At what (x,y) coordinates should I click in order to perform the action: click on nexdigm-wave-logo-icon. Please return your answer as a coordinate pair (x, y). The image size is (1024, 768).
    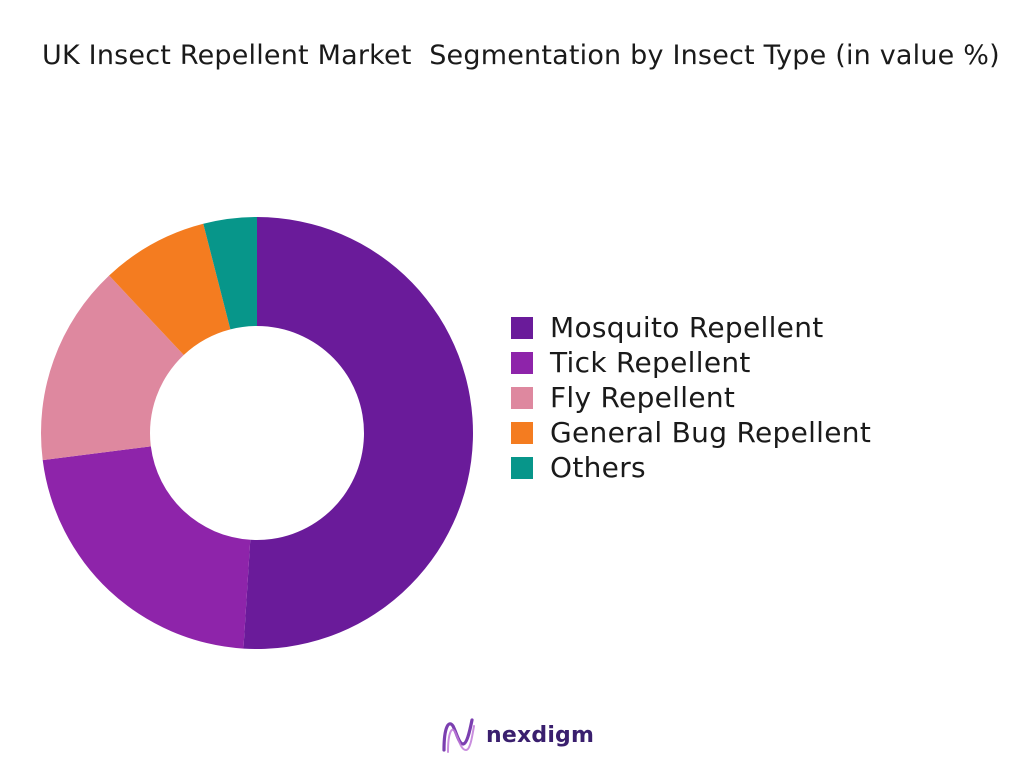
    Looking at the image, I should click on (458, 735).